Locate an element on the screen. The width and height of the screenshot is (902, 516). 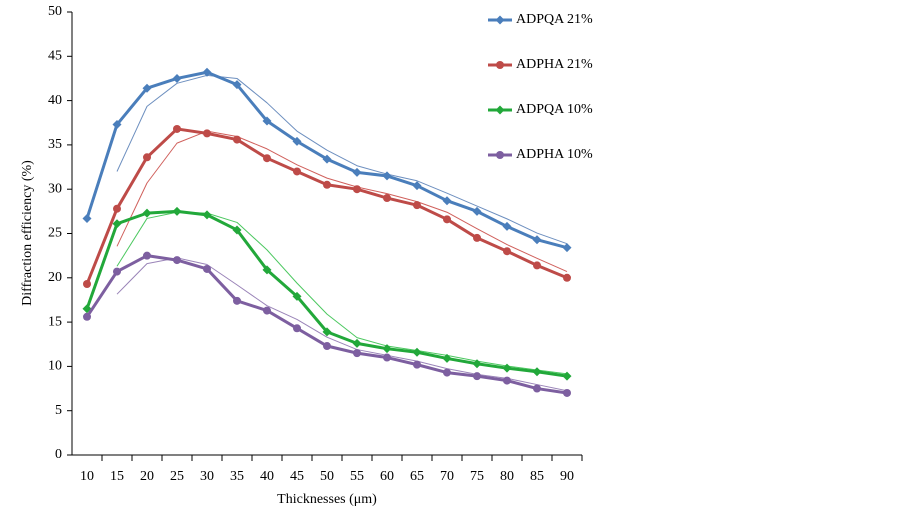
y-tick-label: 5 is located at coordinates (58, 410).